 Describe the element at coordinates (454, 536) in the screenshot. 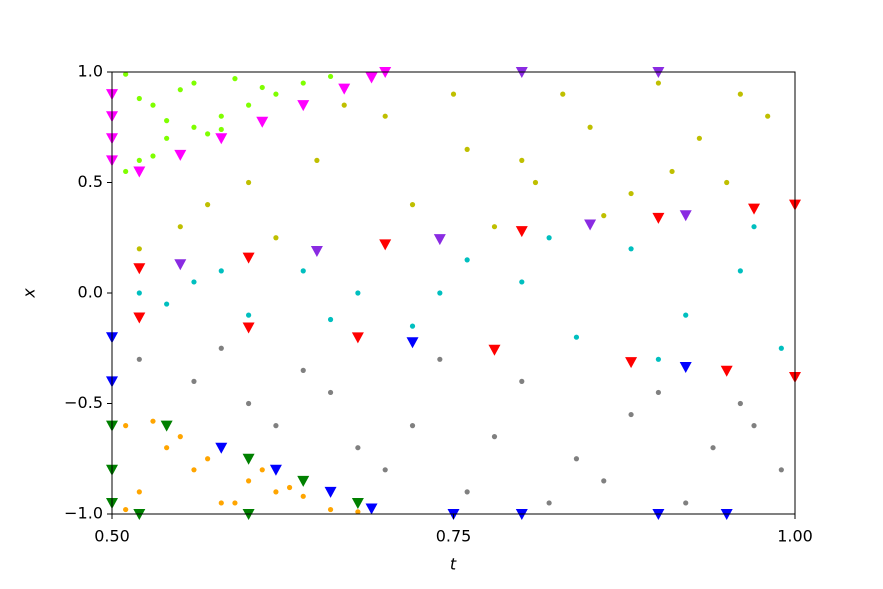

I see `x-tick-label: 0.75` at that location.